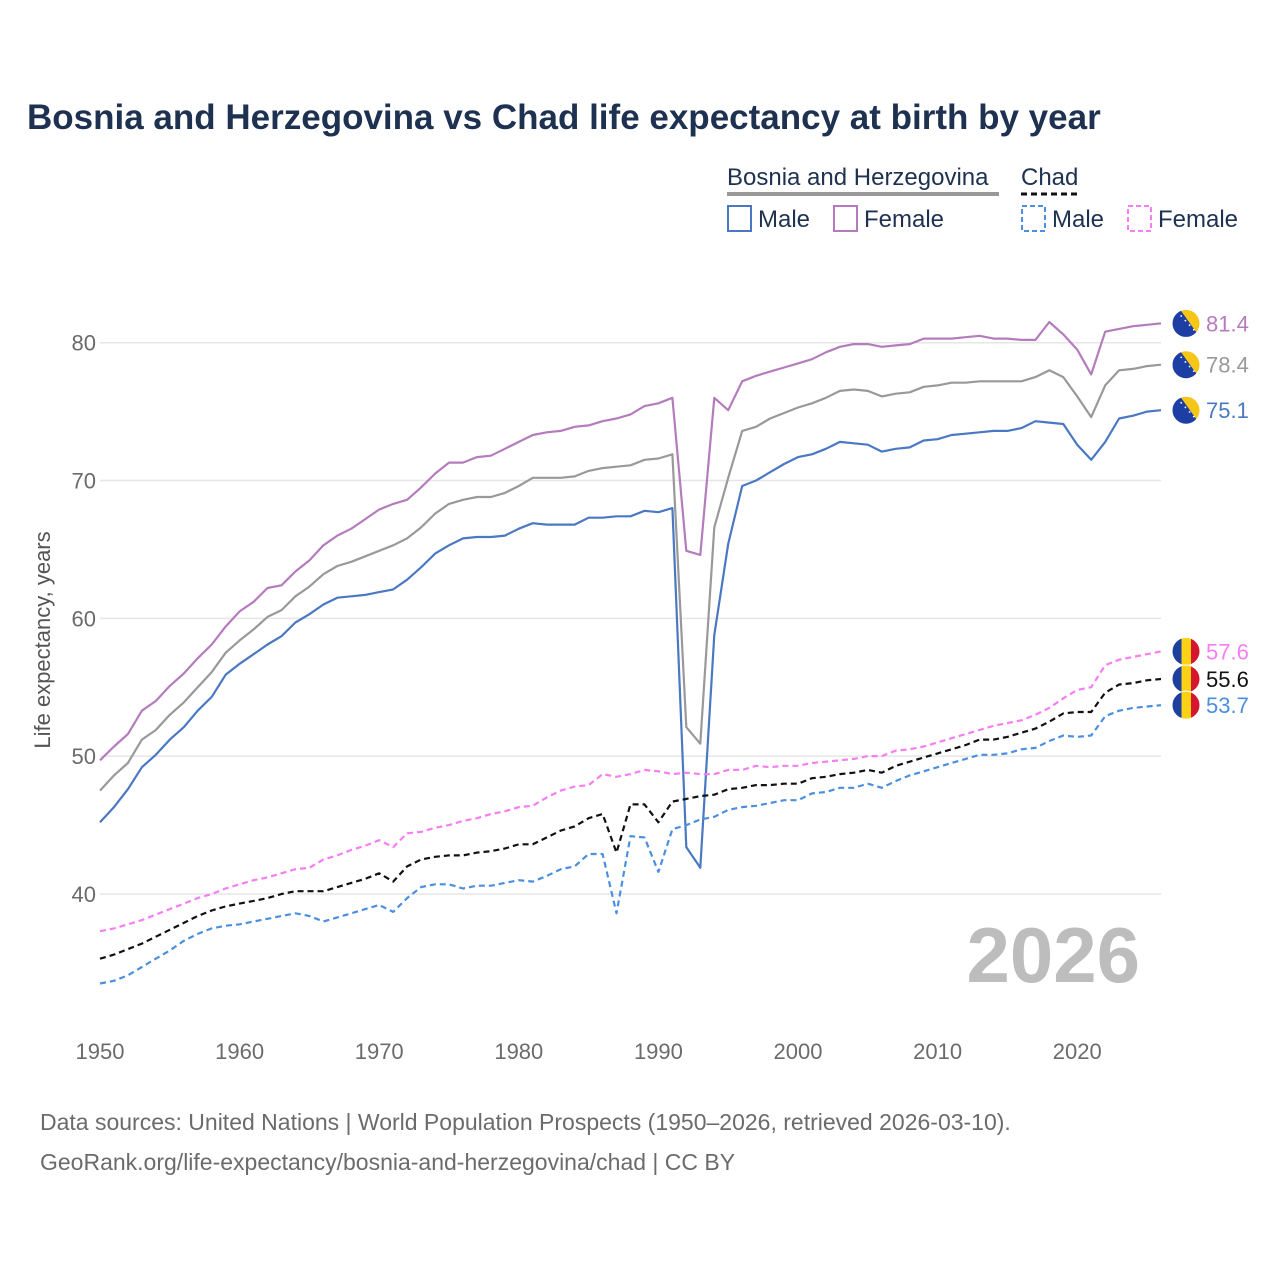  I want to click on end-value-label-tcd_female: 57.6, so click(1227, 651).